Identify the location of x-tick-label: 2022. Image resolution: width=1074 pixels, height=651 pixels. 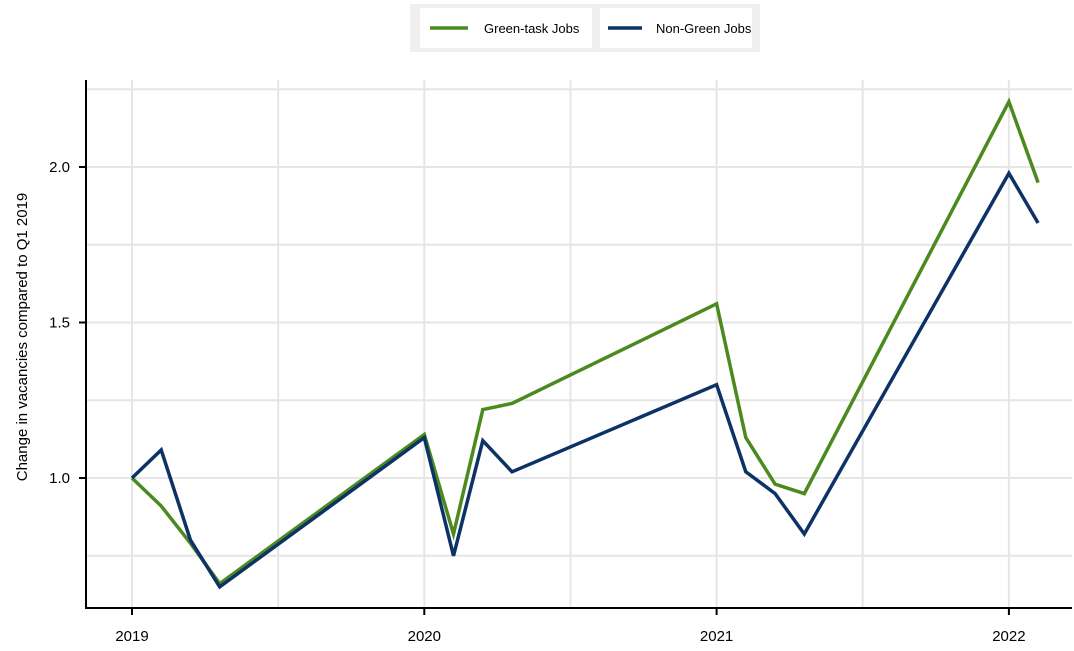
(1008, 636).